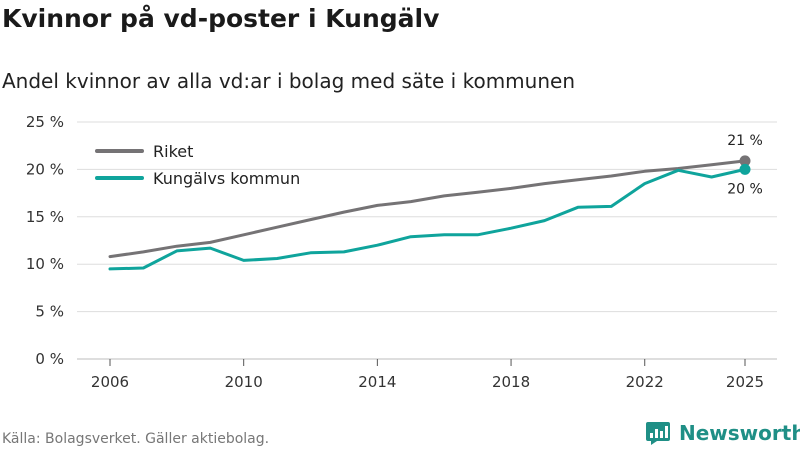  What do you see at coordinates (739, 433) in the screenshot?
I see `brand-name: Newsworthy` at bounding box center [739, 433].